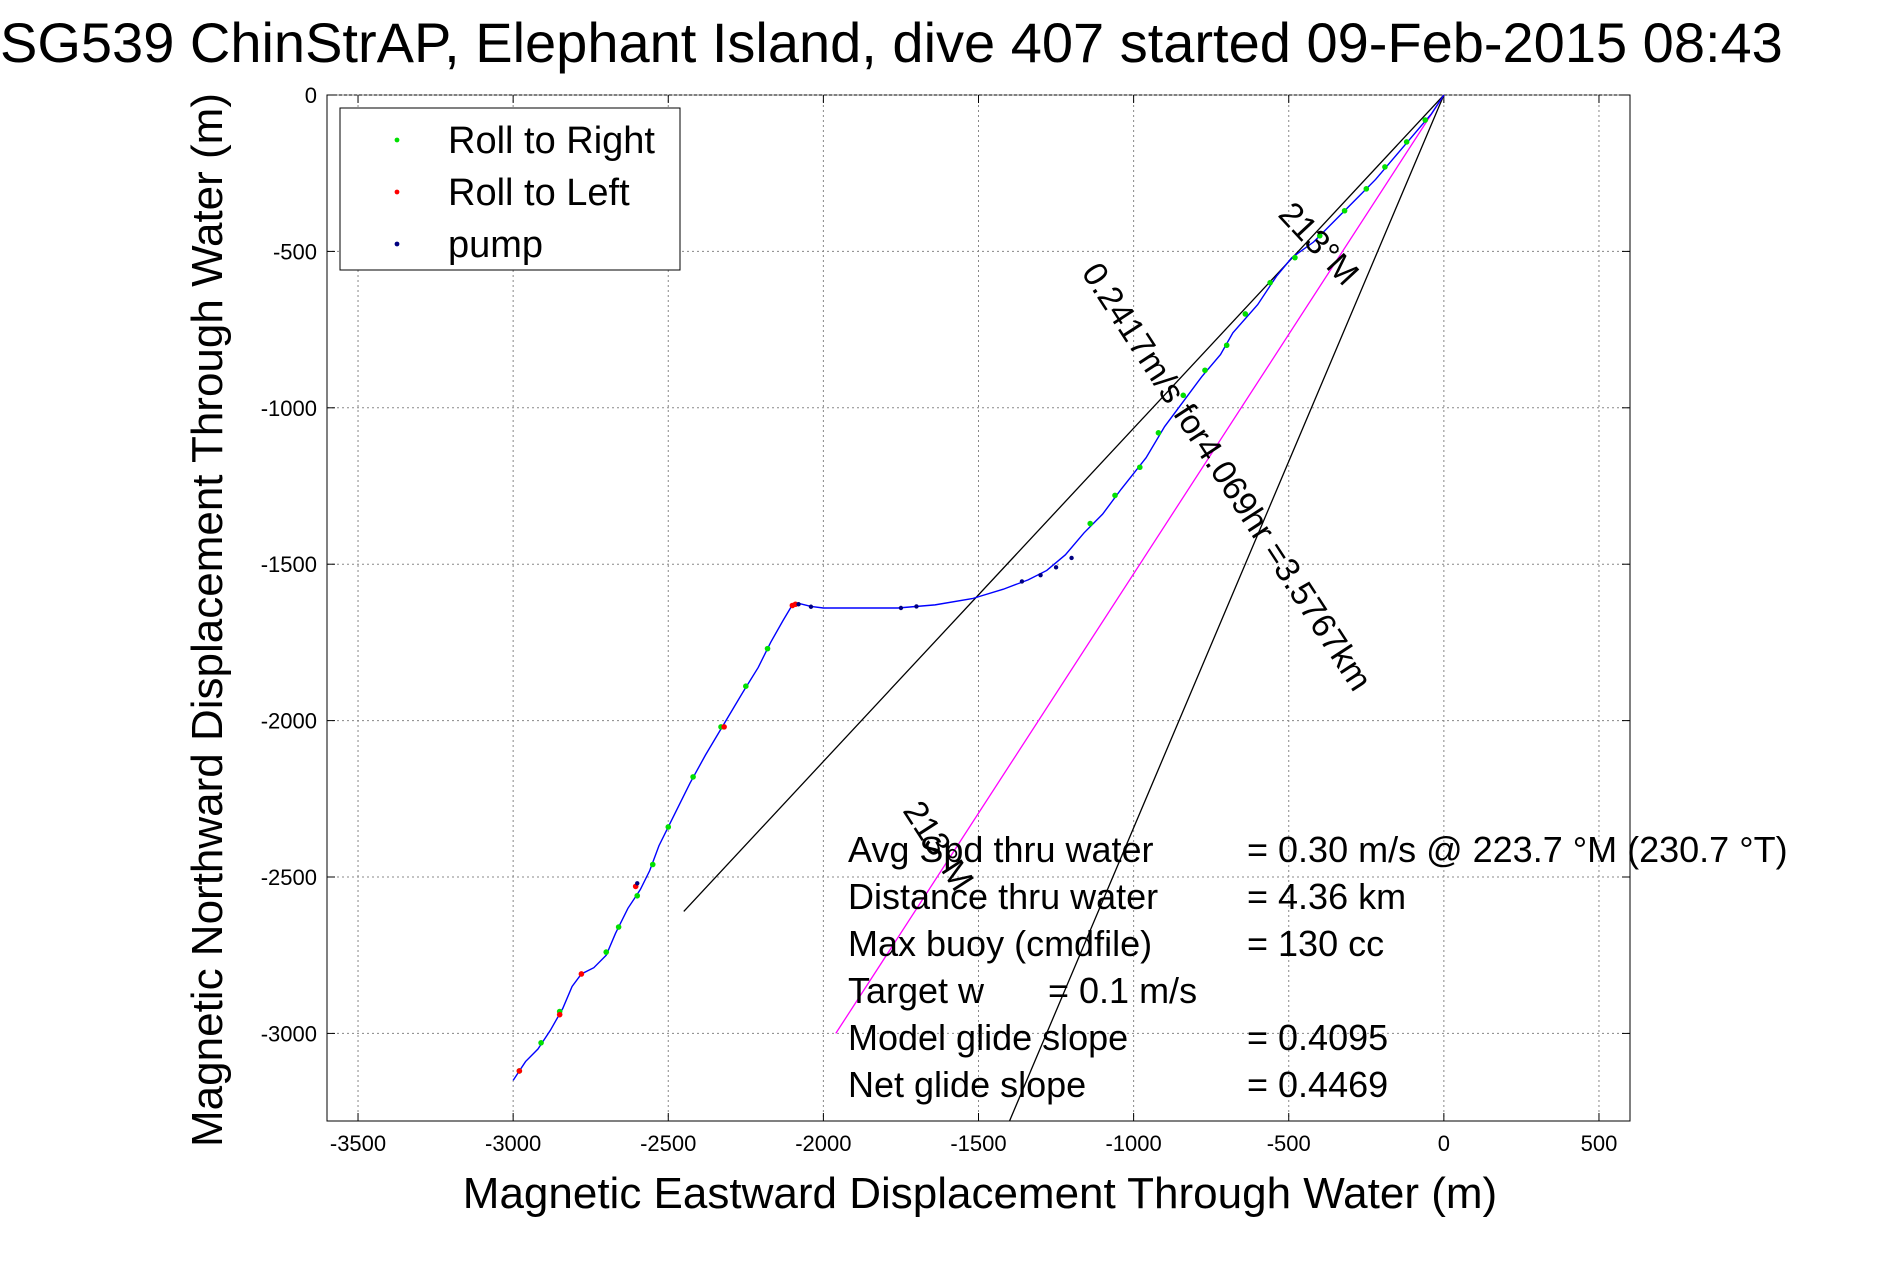  What do you see at coordinates (551, 141) in the screenshot?
I see `legend-label-0: Roll to Right` at bounding box center [551, 141].